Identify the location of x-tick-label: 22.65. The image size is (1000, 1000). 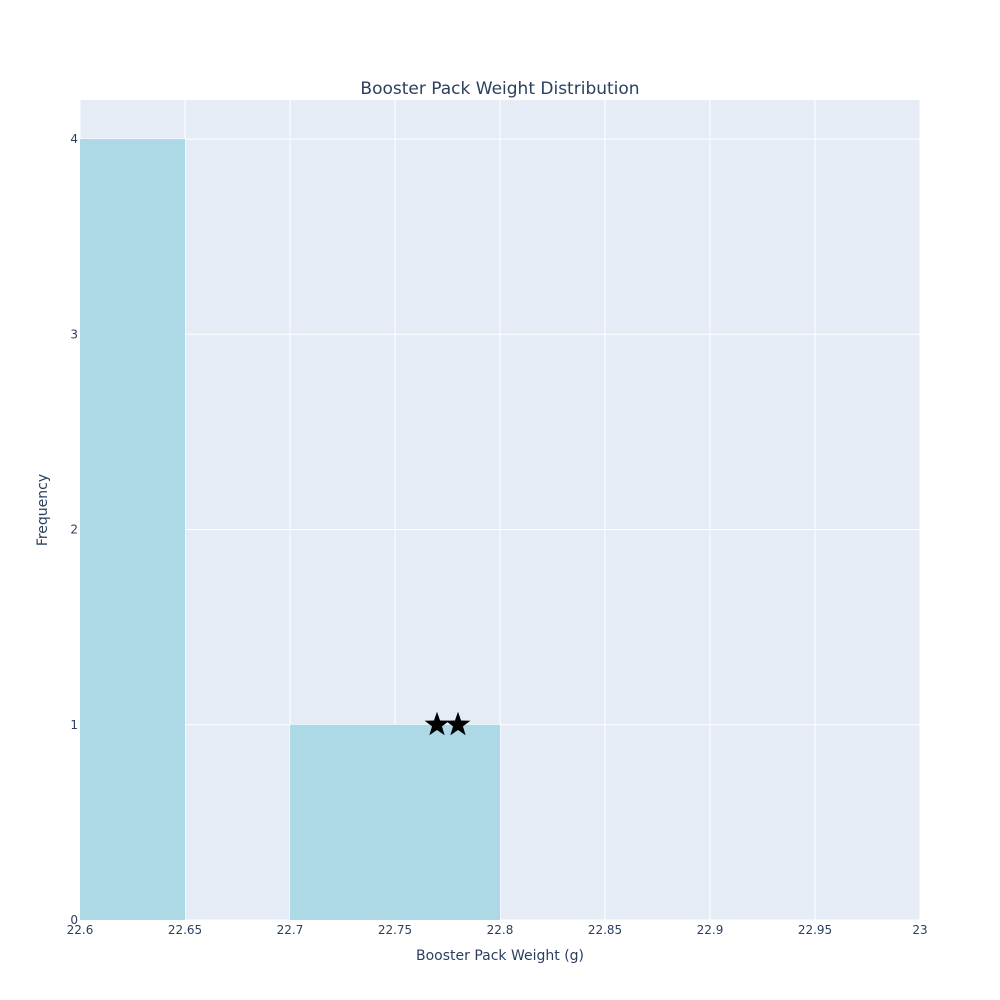
(185, 930).